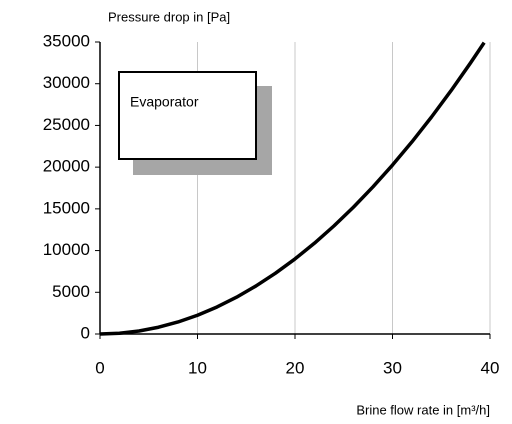 This screenshot has width=512, height=424. Describe the element at coordinates (71, 291) in the screenshot. I see `y-tick-label: 5000` at that location.